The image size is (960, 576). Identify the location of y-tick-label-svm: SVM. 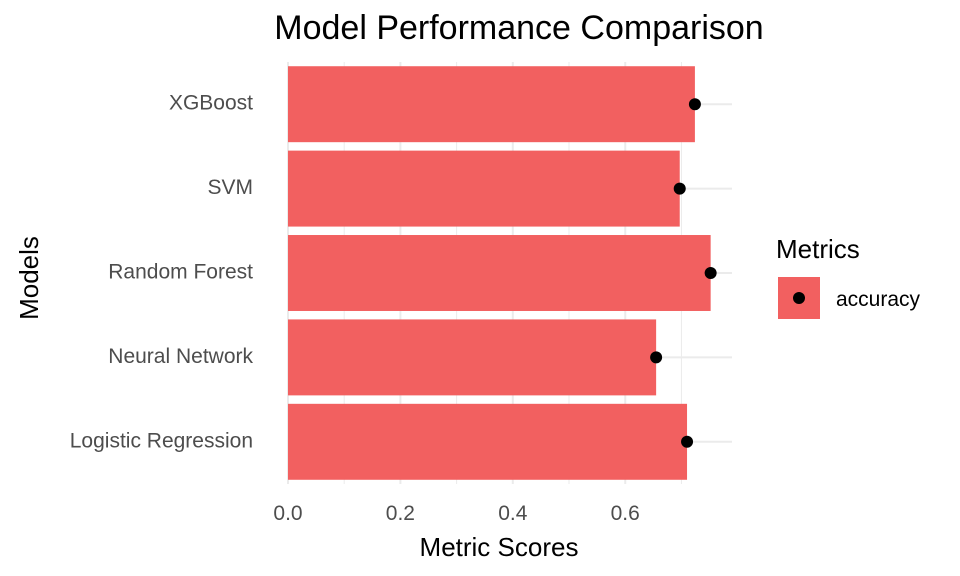
(230, 187).